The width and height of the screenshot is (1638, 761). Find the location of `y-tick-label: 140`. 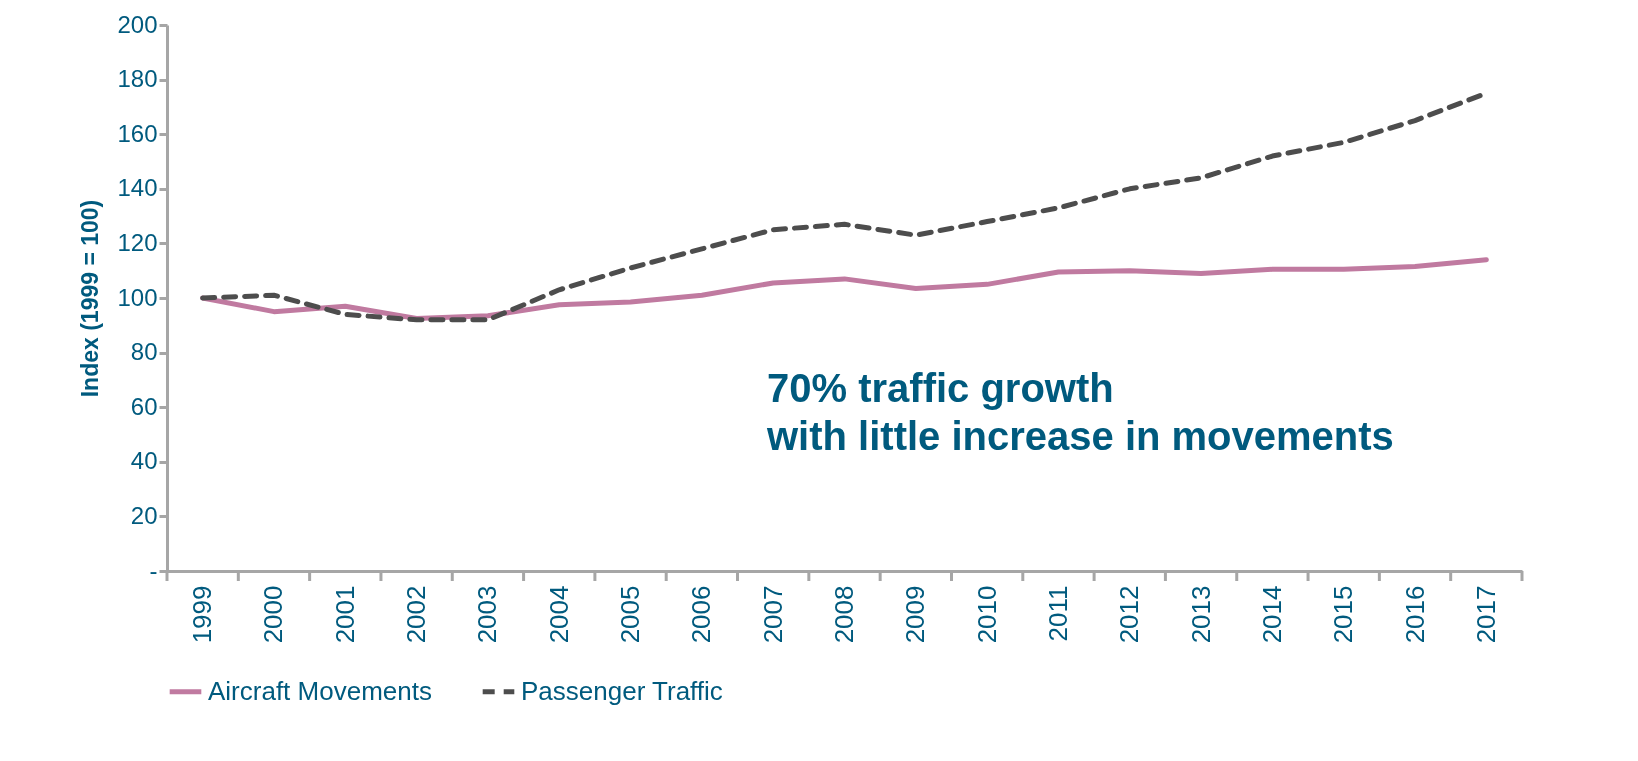

y-tick-label: 140 is located at coordinates (137, 188).